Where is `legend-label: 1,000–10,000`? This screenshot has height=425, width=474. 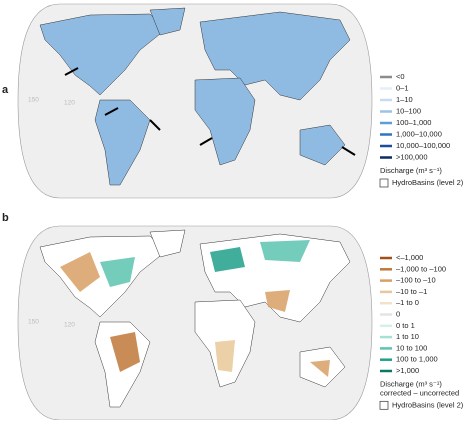 legend-label: 1,000–10,000 is located at coordinates (419, 133).